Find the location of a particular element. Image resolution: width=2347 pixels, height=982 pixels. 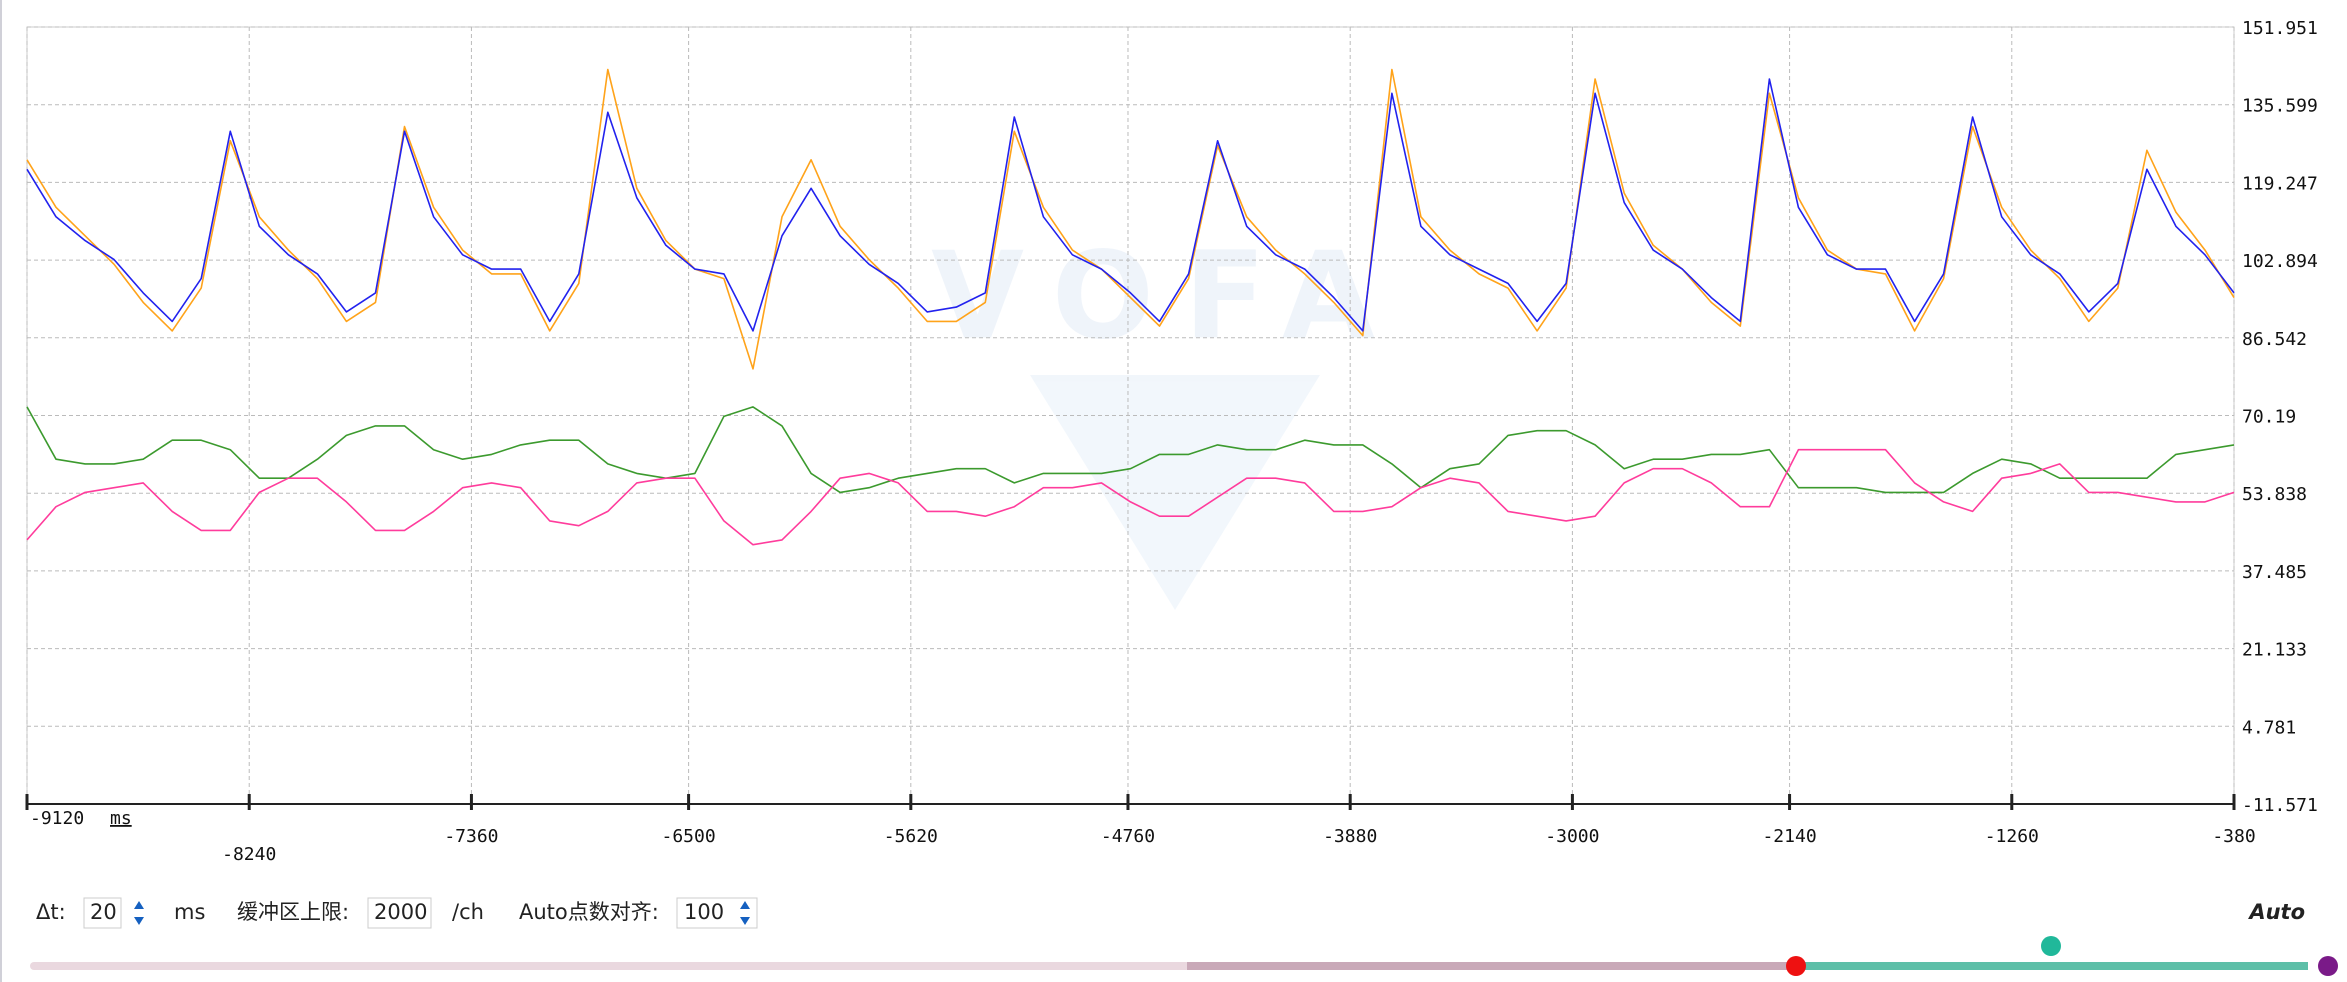

x-tick-label: -7360 is located at coordinates (471, 836).